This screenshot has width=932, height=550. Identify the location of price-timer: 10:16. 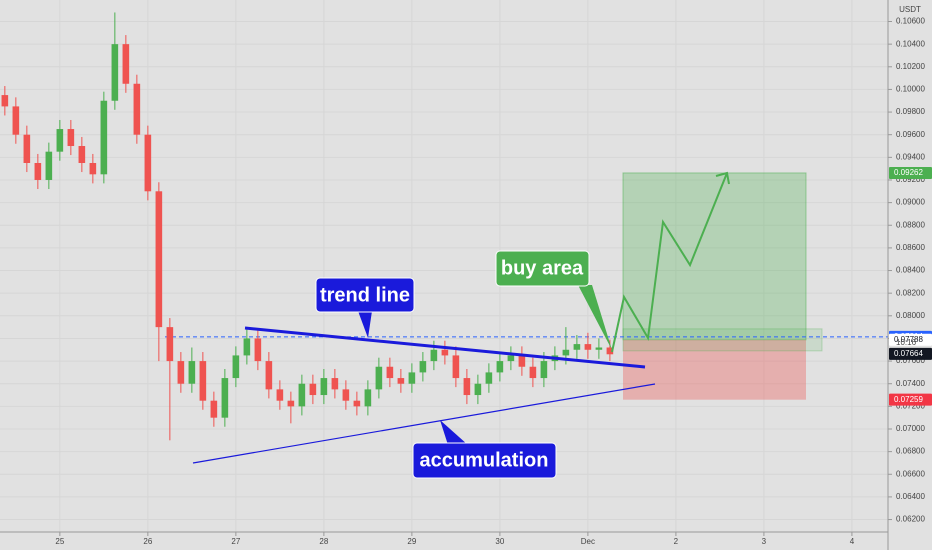
(906, 342).